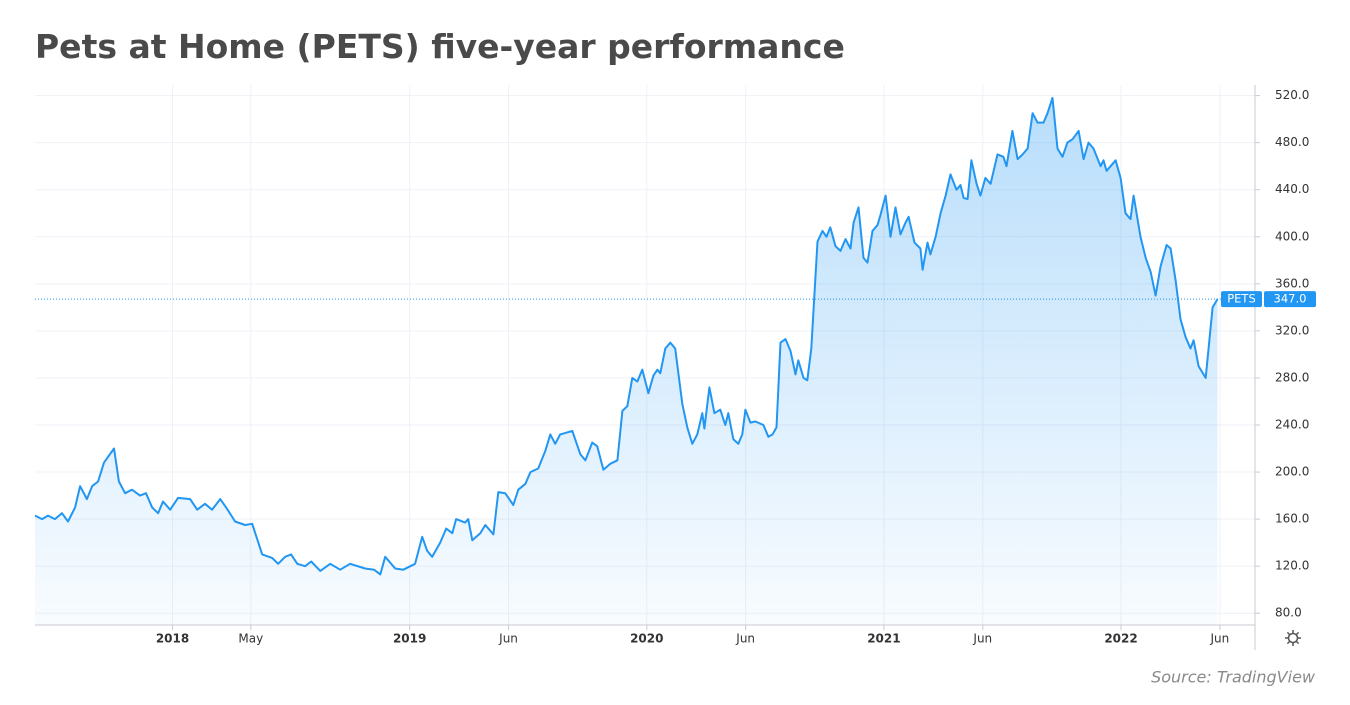  What do you see at coordinates (1292, 330) in the screenshot?
I see `y-tick-label: 320.0` at bounding box center [1292, 330].